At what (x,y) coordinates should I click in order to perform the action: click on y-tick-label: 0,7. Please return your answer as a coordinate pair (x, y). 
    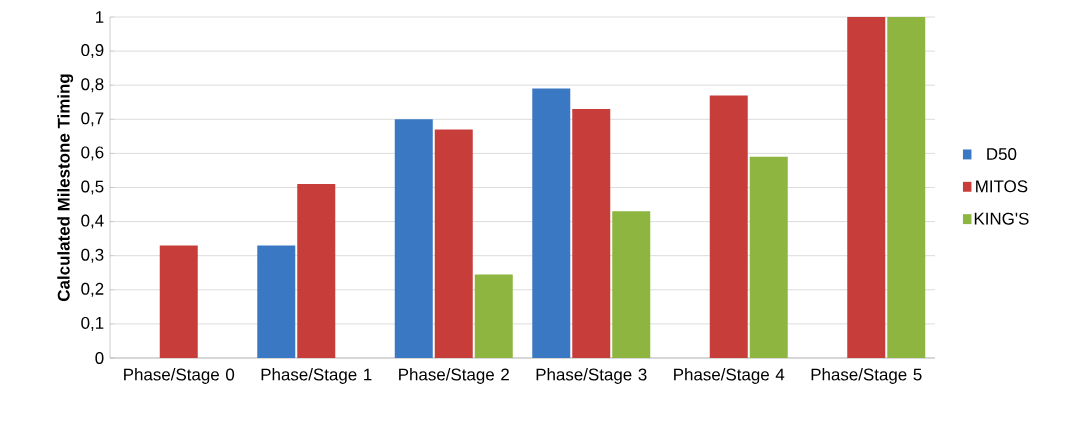
    Looking at the image, I should click on (92, 119).